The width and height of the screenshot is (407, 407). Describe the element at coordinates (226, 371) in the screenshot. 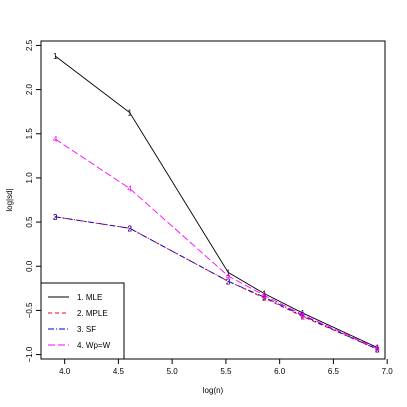

I see `x-tick-label: 5.5` at that location.